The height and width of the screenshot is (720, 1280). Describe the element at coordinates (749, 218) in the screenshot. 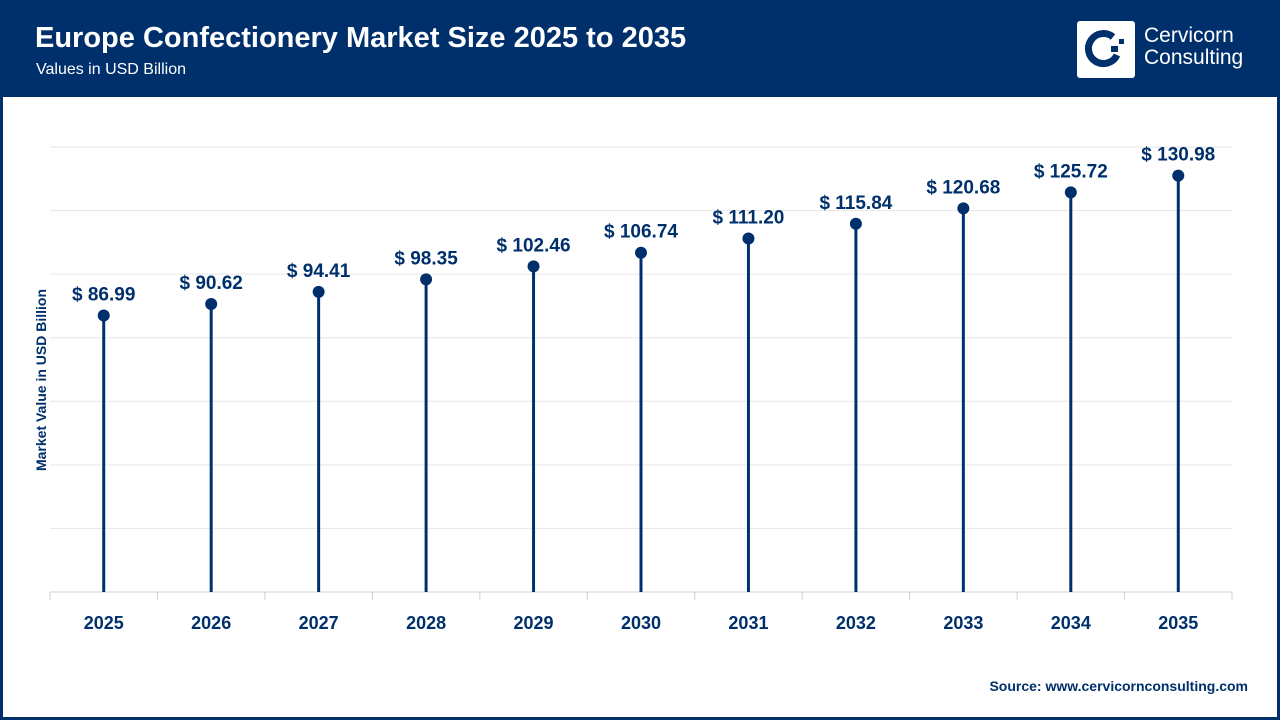

I see `data-label: $ 111.20` at that location.